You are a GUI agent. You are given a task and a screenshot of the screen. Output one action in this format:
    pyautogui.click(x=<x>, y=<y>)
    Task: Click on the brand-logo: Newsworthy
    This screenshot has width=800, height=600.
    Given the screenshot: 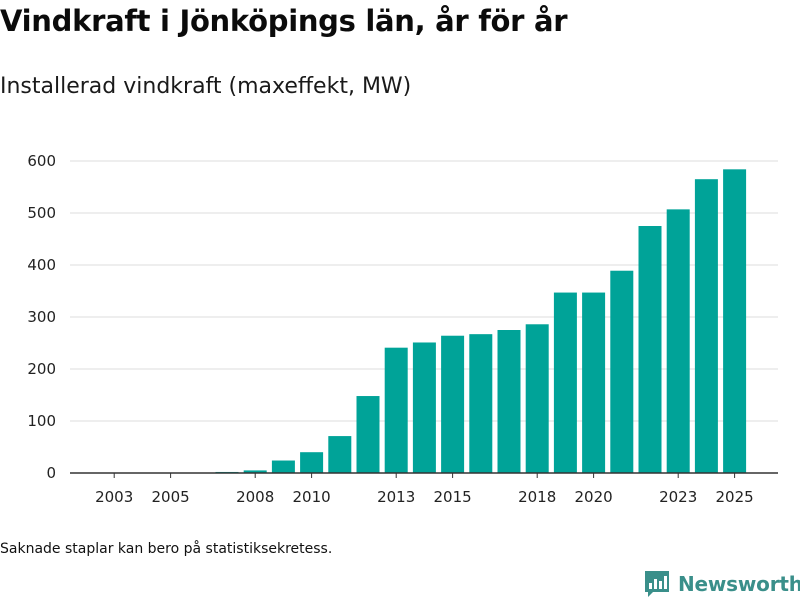 What is the action you would take?
    pyautogui.click(x=722, y=584)
    